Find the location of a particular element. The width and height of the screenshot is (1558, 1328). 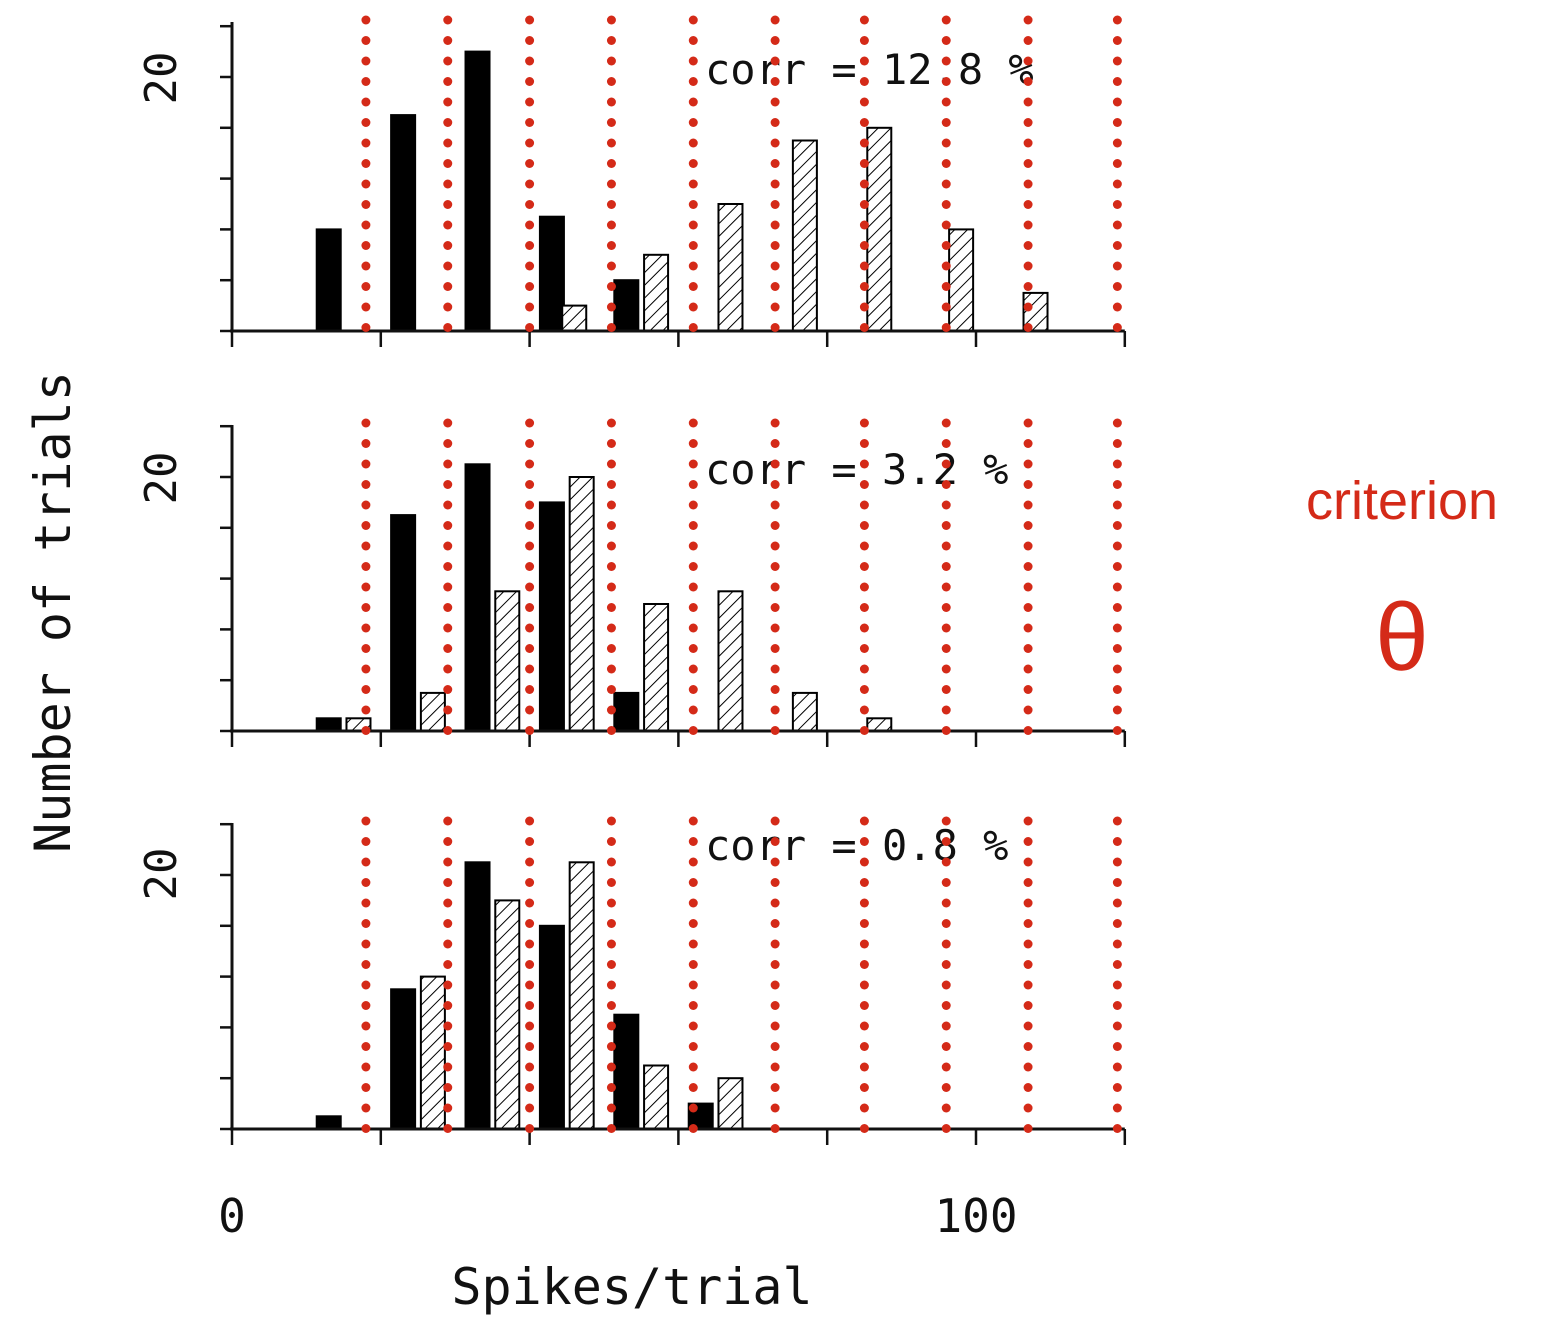

x-tick-label-100: 100 is located at coordinates (975, 1216).